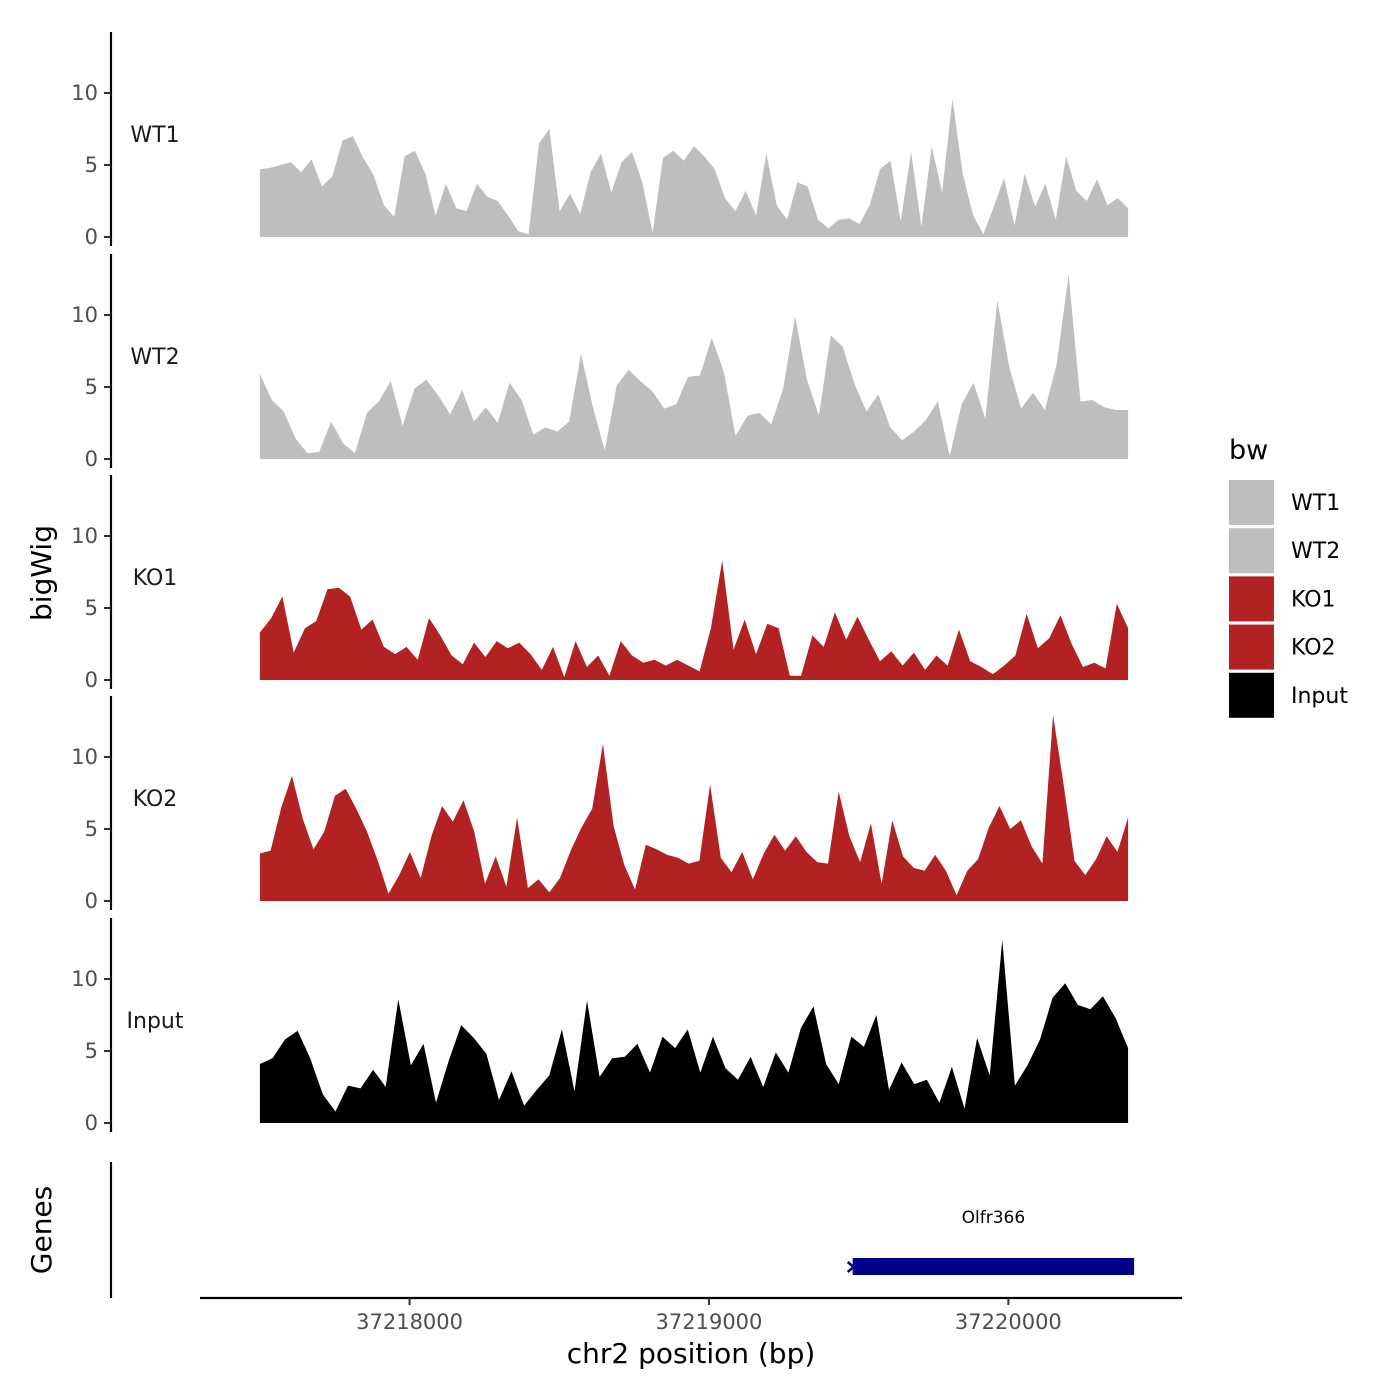 The width and height of the screenshot is (1400, 1400). Describe the element at coordinates (1251, 695) in the screenshot. I see `legend-swatch-input` at that location.